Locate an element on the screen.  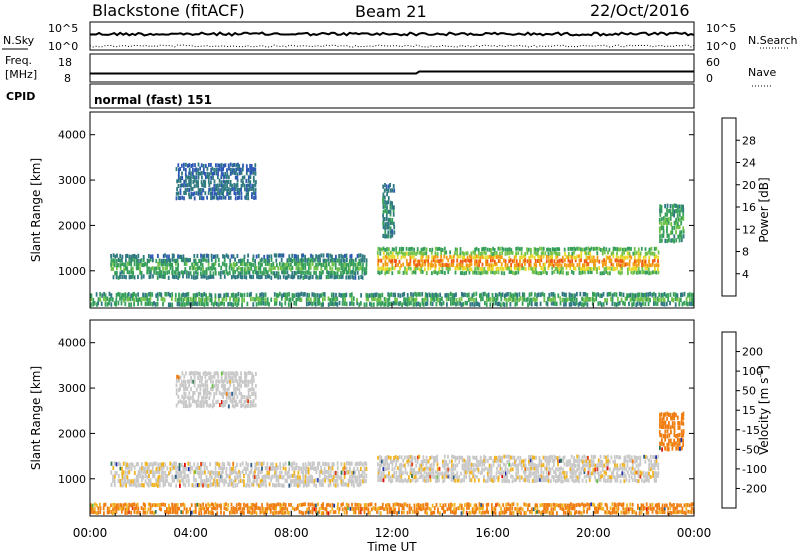
freq-unit: [MHz] is located at coordinates (21, 74).